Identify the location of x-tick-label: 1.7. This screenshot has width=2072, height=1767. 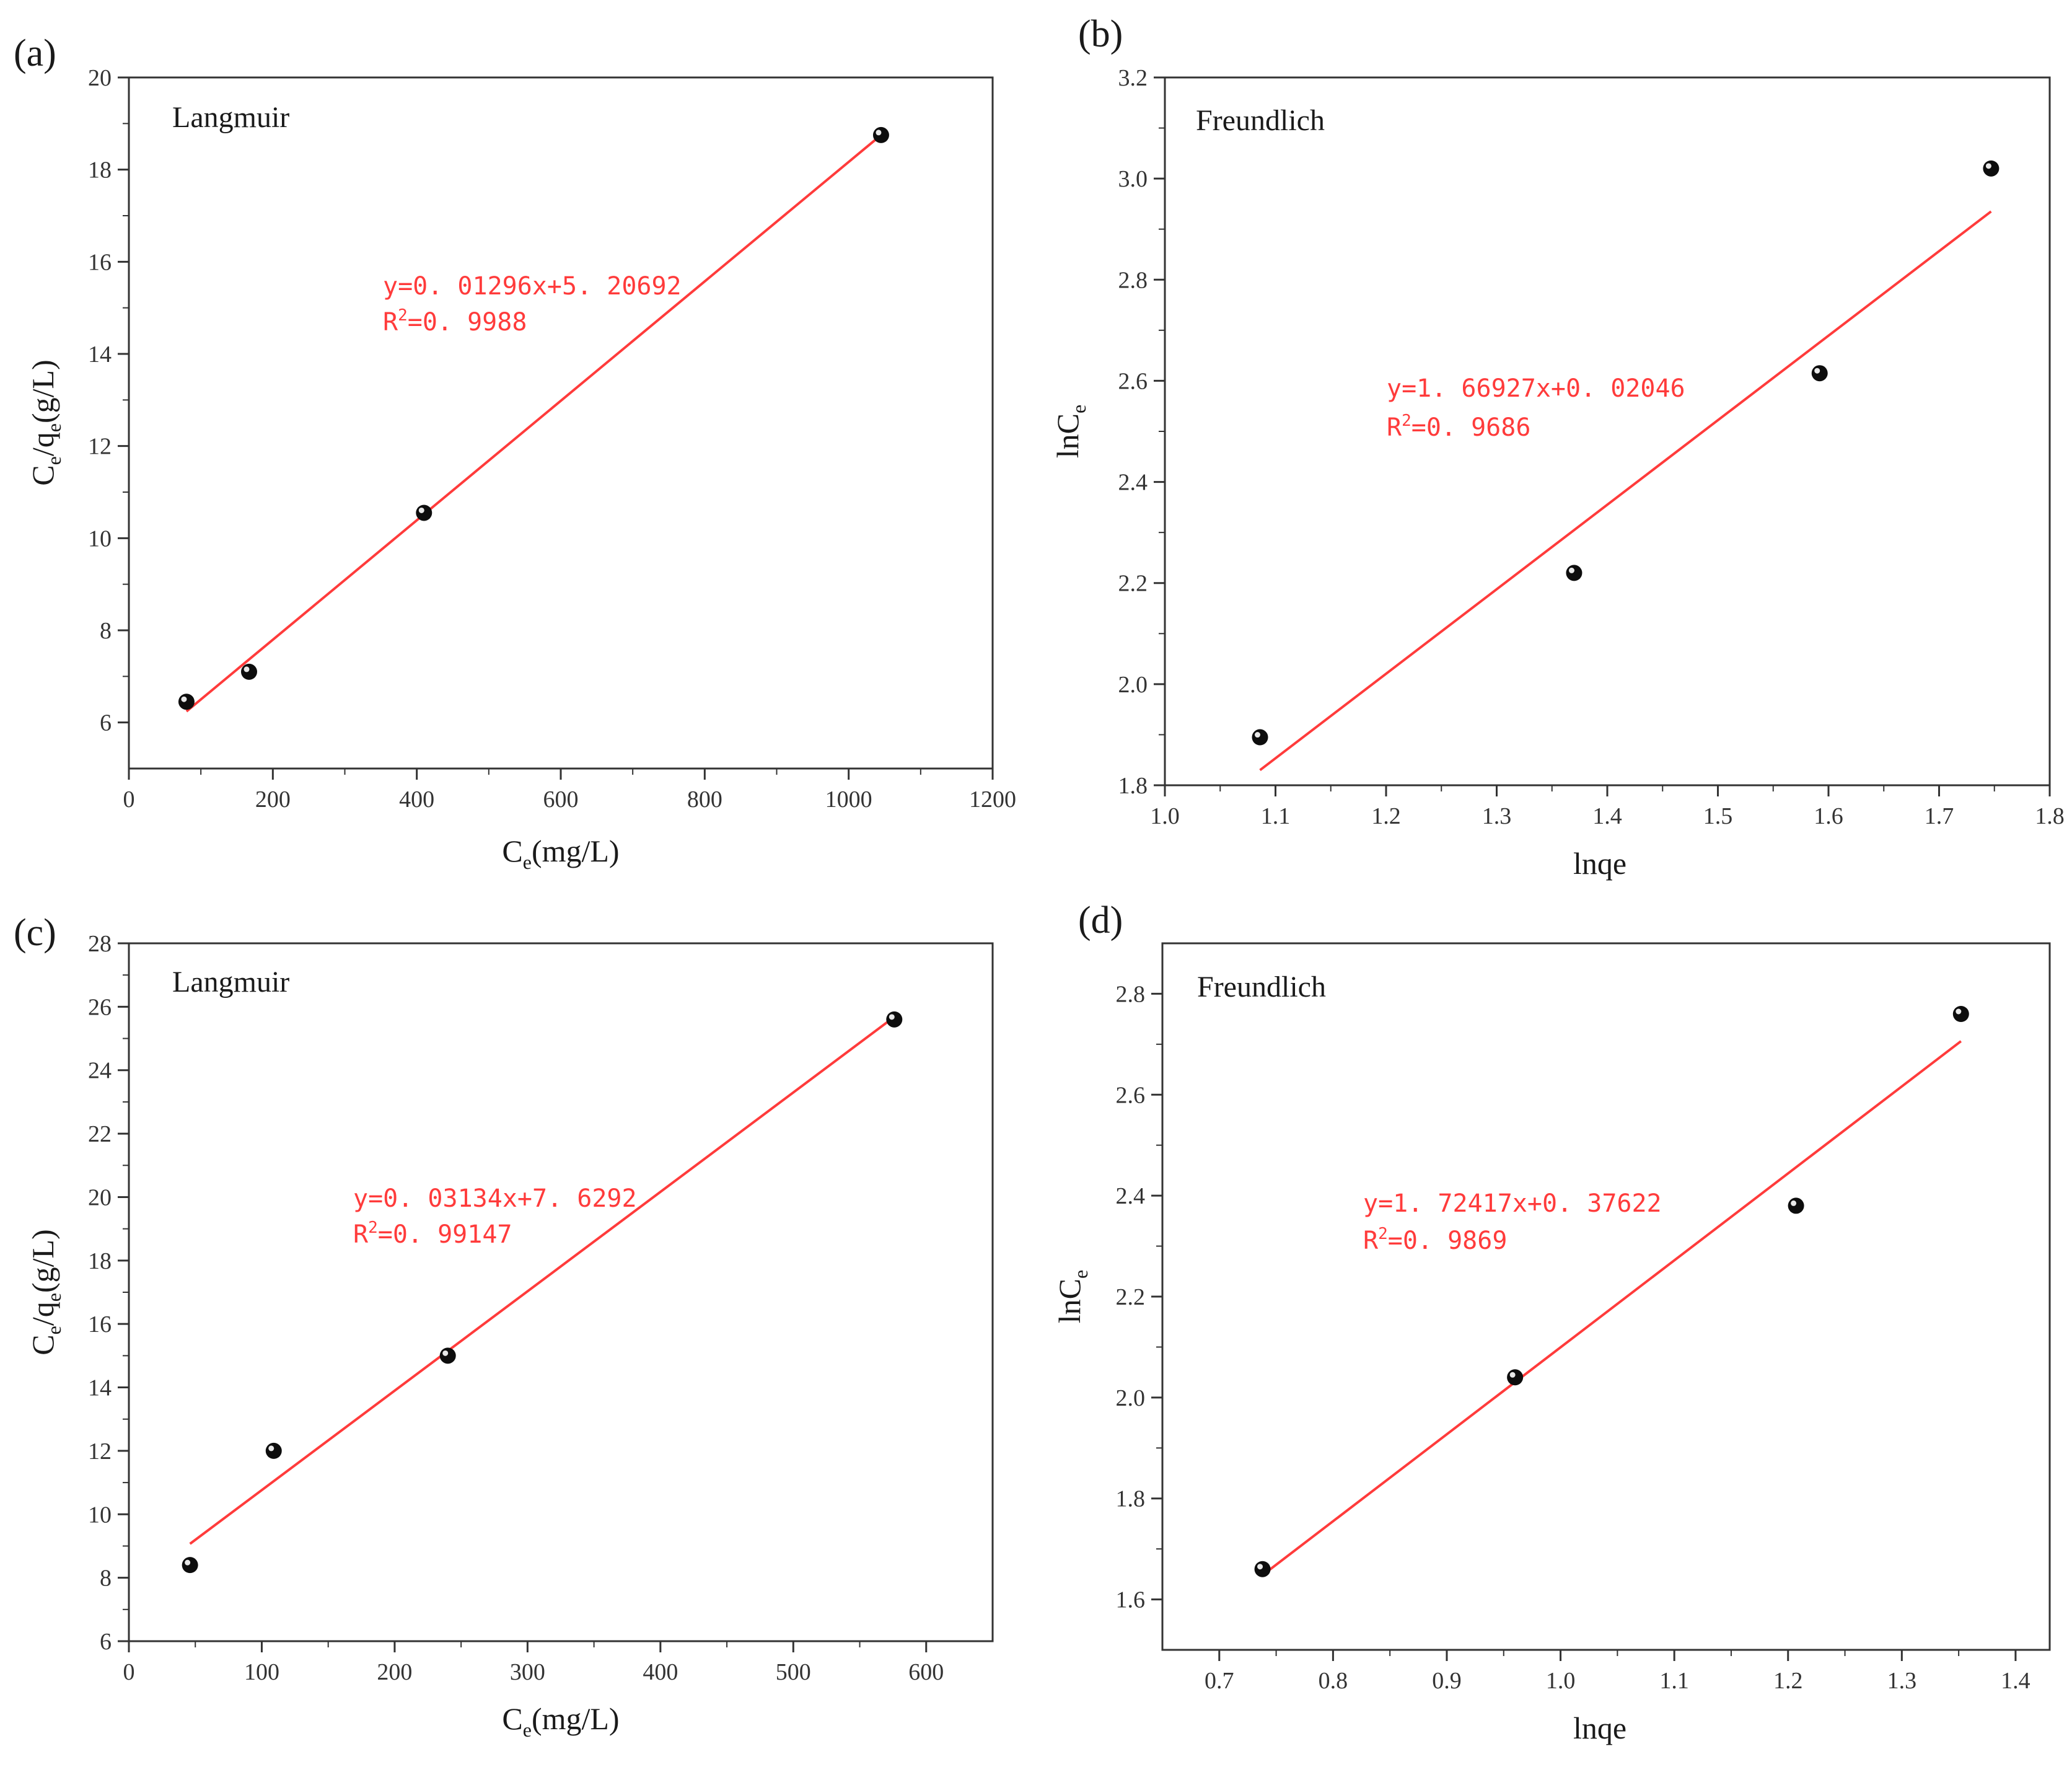
(1940, 816).